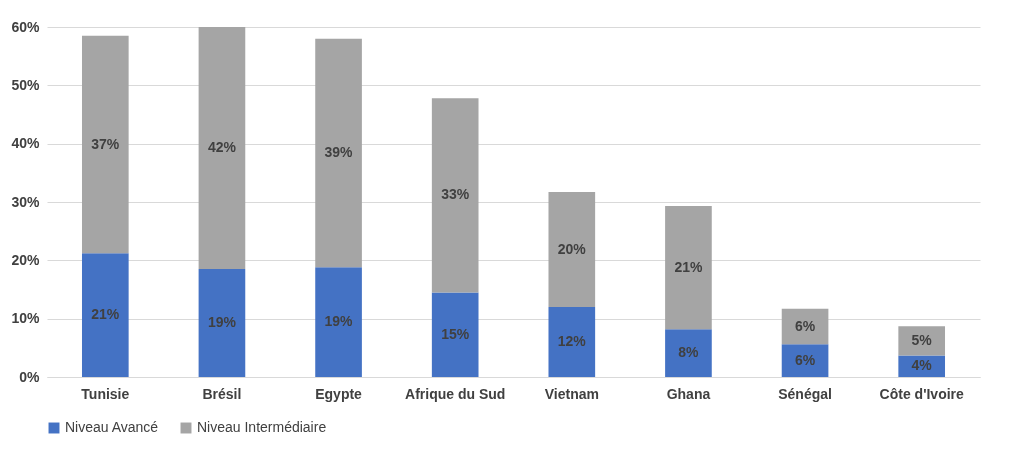 The height and width of the screenshot is (455, 1021). I want to click on x-tick-label: Afrique du Sud, so click(455, 393).